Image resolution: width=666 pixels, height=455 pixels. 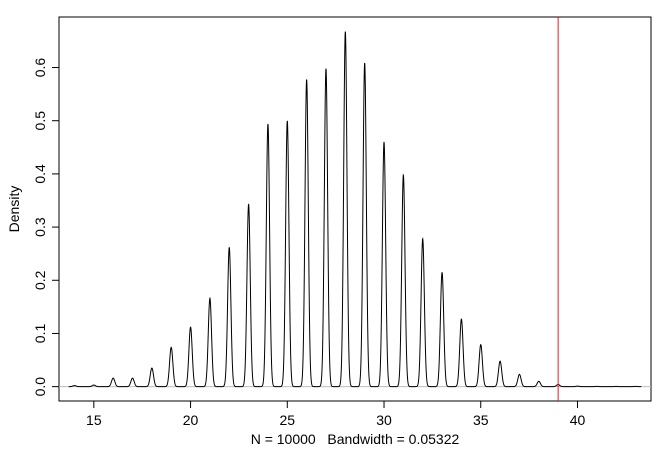 I want to click on x-tick-label: 35, so click(x=481, y=420).